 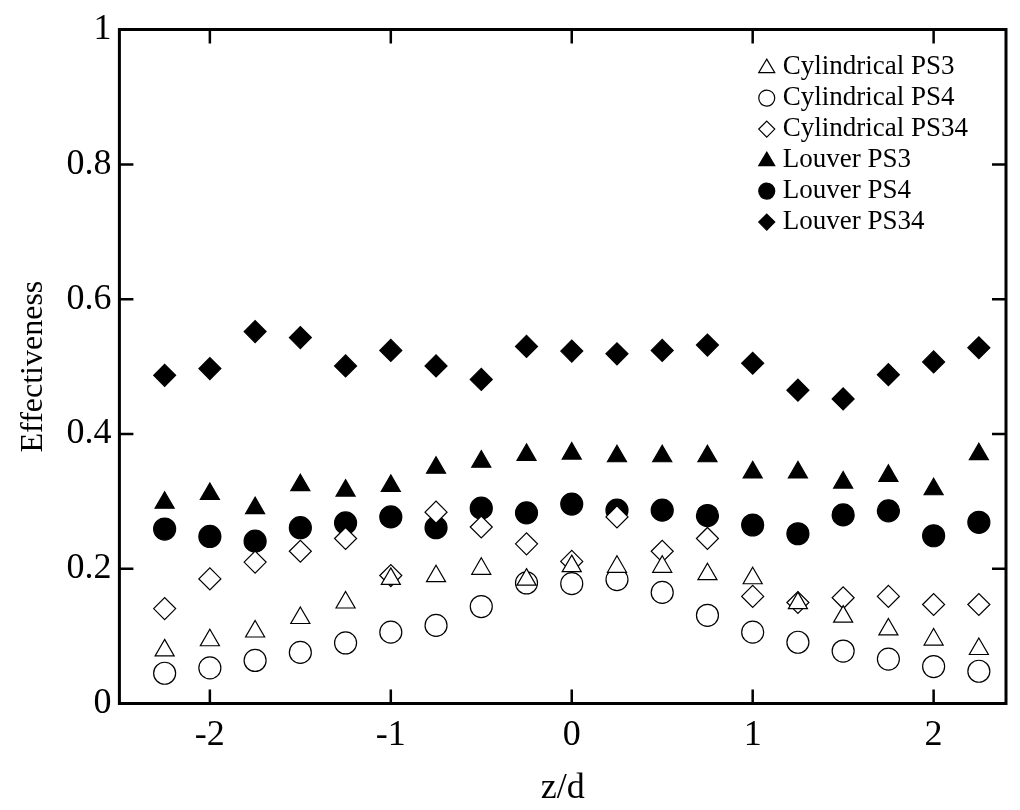 I want to click on legend-label: Louver PS34, so click(x=853, y=220).